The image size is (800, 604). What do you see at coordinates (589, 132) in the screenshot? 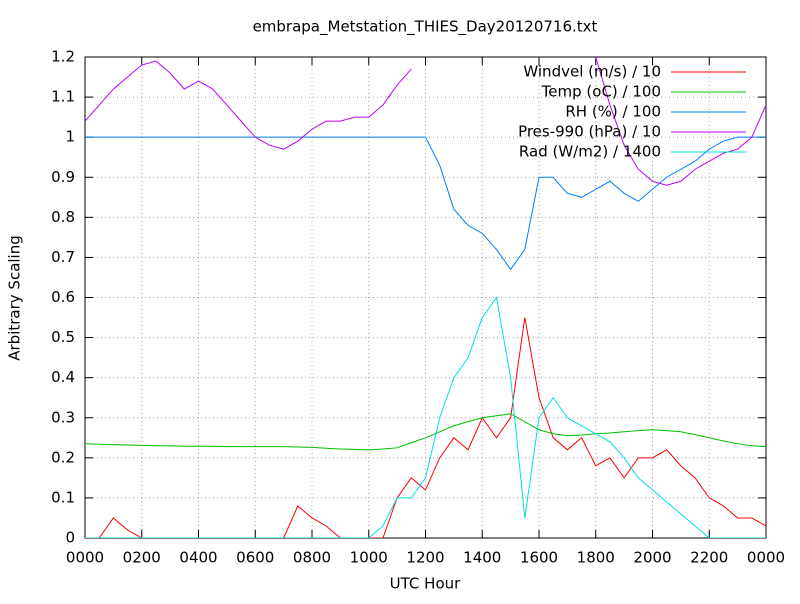
I see `legend-label: Pres-990 (hPa) / 10` at bounding box center [589, 132].